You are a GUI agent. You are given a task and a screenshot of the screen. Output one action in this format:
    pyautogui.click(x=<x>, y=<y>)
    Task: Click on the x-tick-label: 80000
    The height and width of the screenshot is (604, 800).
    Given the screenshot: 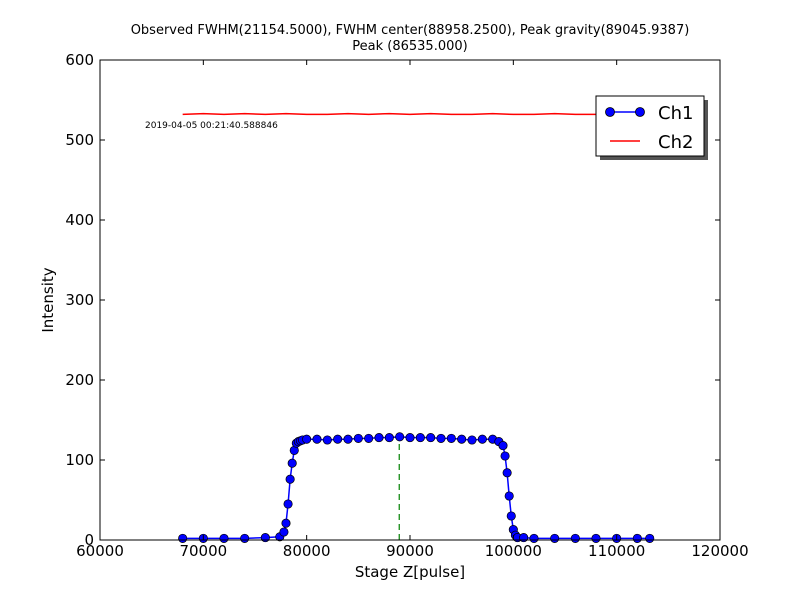 What is the action you would take?
    pyautogui.click(x=307, y=551)
    